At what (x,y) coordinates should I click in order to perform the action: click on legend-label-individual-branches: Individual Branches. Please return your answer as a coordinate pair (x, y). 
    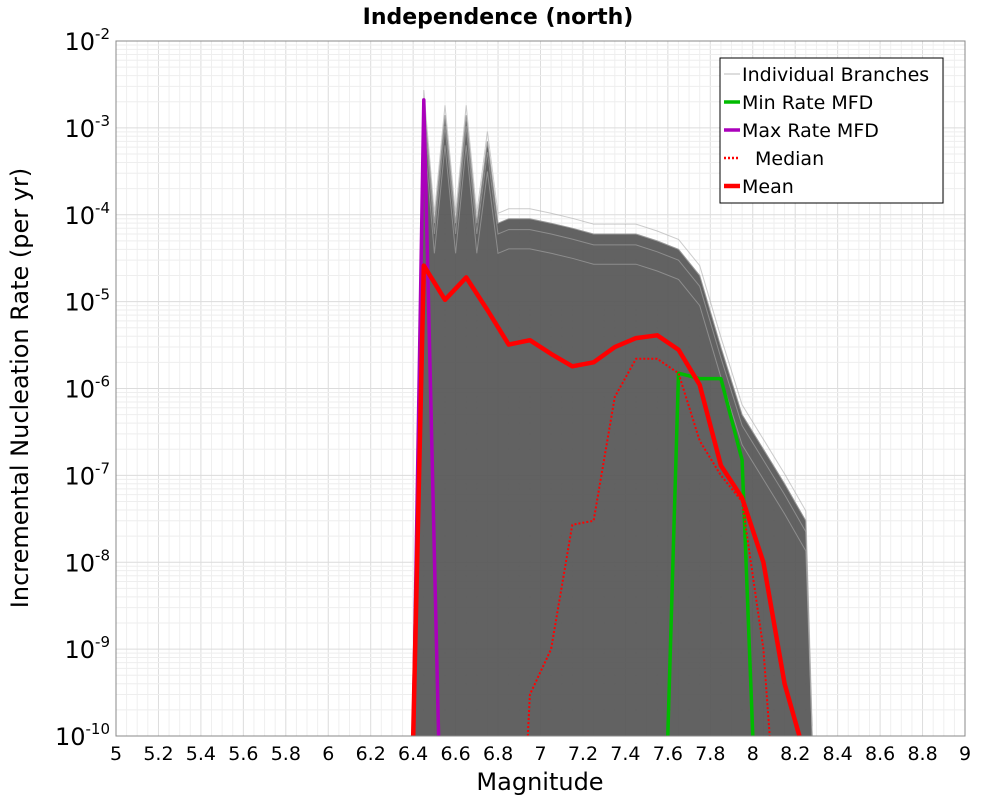
    Looking at the image, I should click on (835, 75).